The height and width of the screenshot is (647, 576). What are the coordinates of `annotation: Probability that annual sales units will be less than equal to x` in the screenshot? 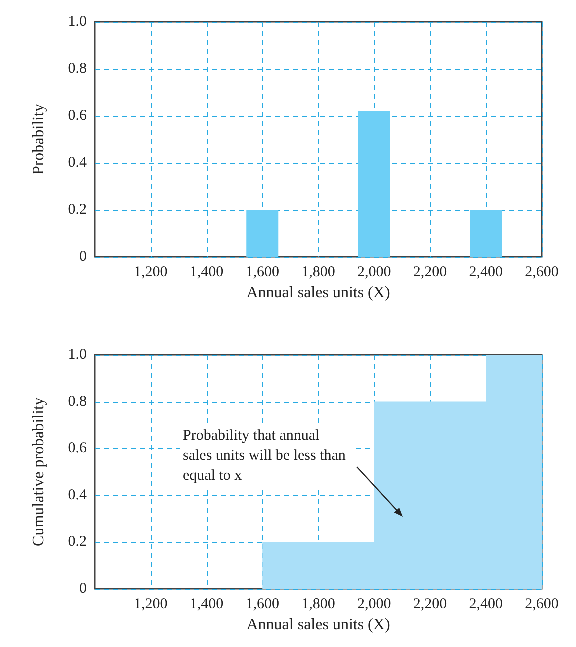 It's located at (266, 456).